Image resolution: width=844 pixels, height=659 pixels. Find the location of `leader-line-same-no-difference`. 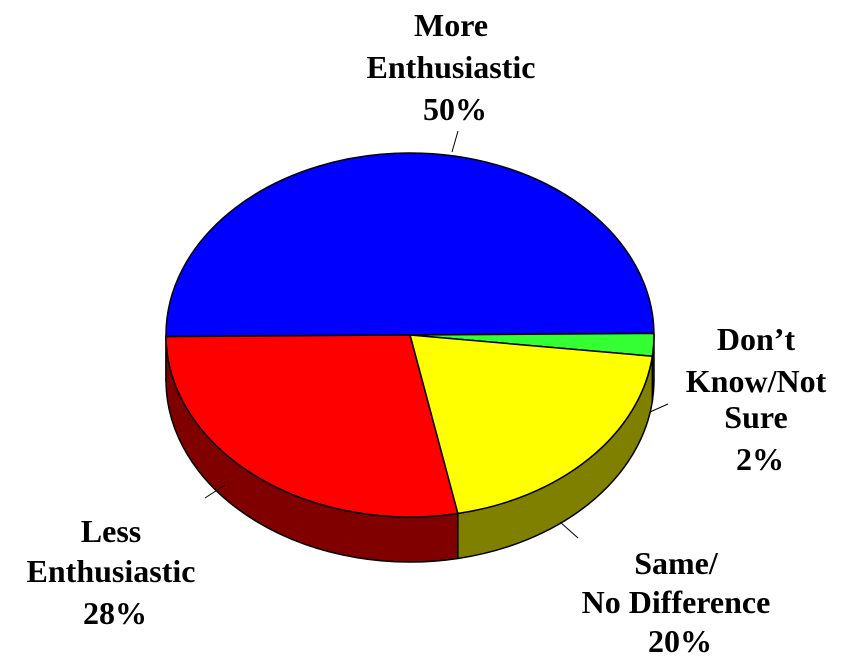

leader-line-same-no-difference is located at coordinates (569, 530).